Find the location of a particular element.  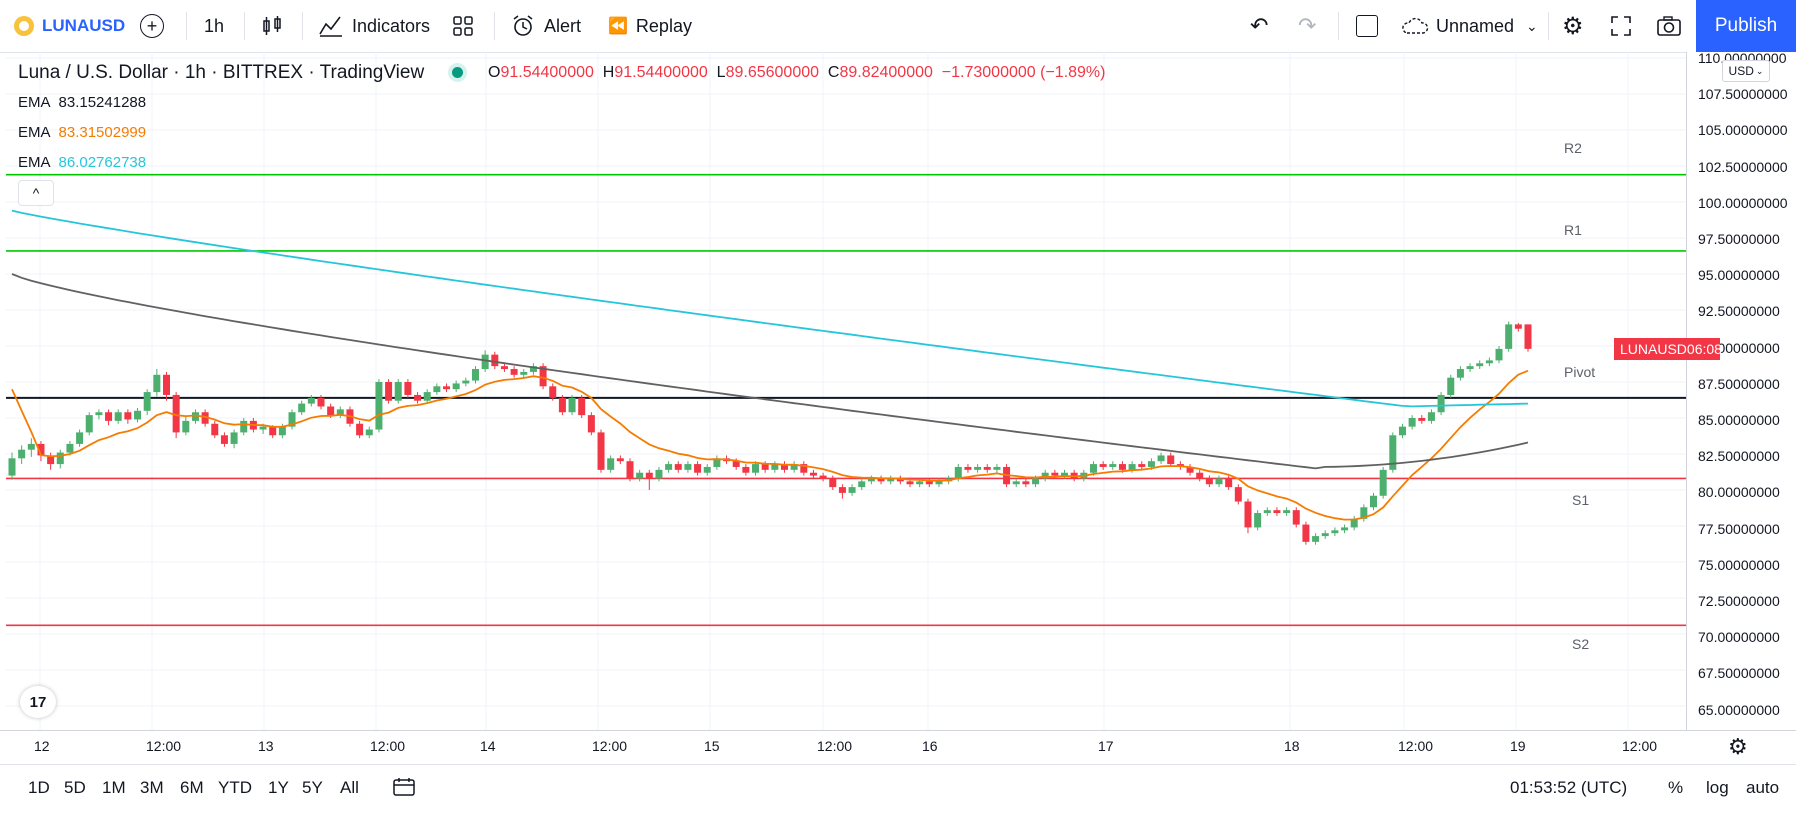

fullscreen-layout-button is located at coordinates (1367, 26).